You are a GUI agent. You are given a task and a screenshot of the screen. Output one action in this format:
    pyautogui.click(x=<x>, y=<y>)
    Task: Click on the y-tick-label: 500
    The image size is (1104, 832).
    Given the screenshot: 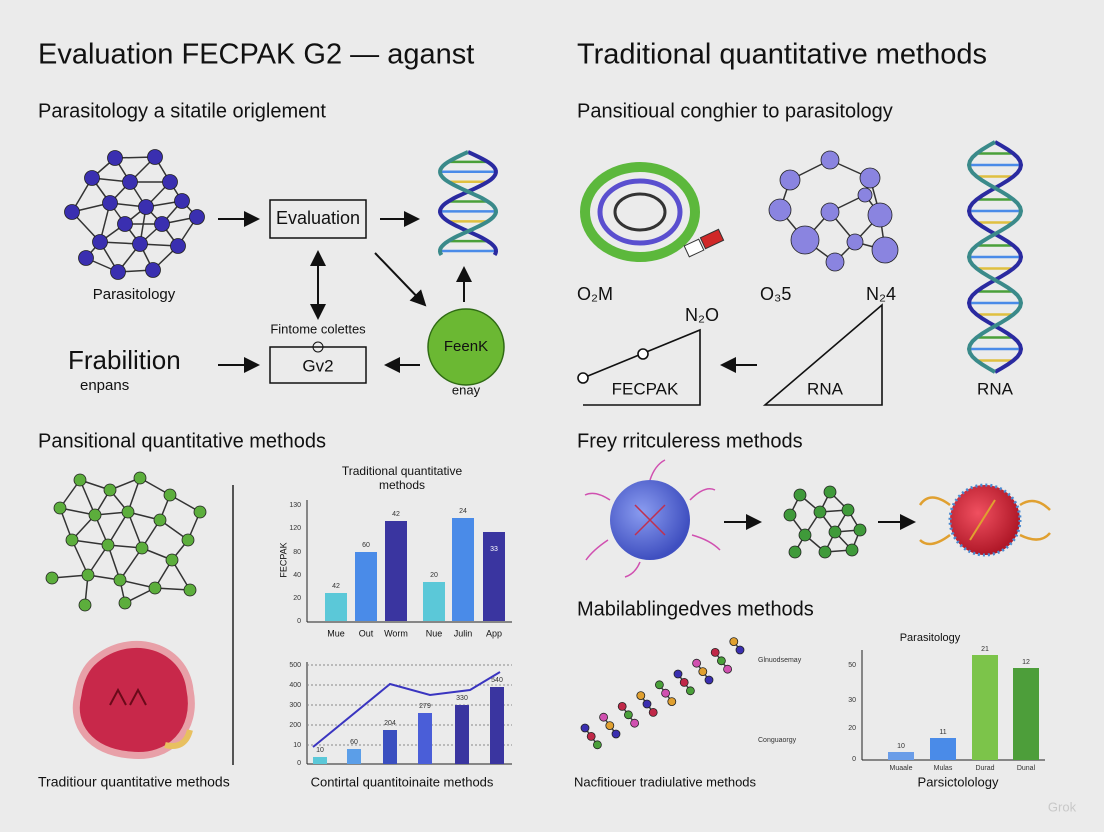 What is the action you would take?
    pyautogui.click(x=295, y=665)
    